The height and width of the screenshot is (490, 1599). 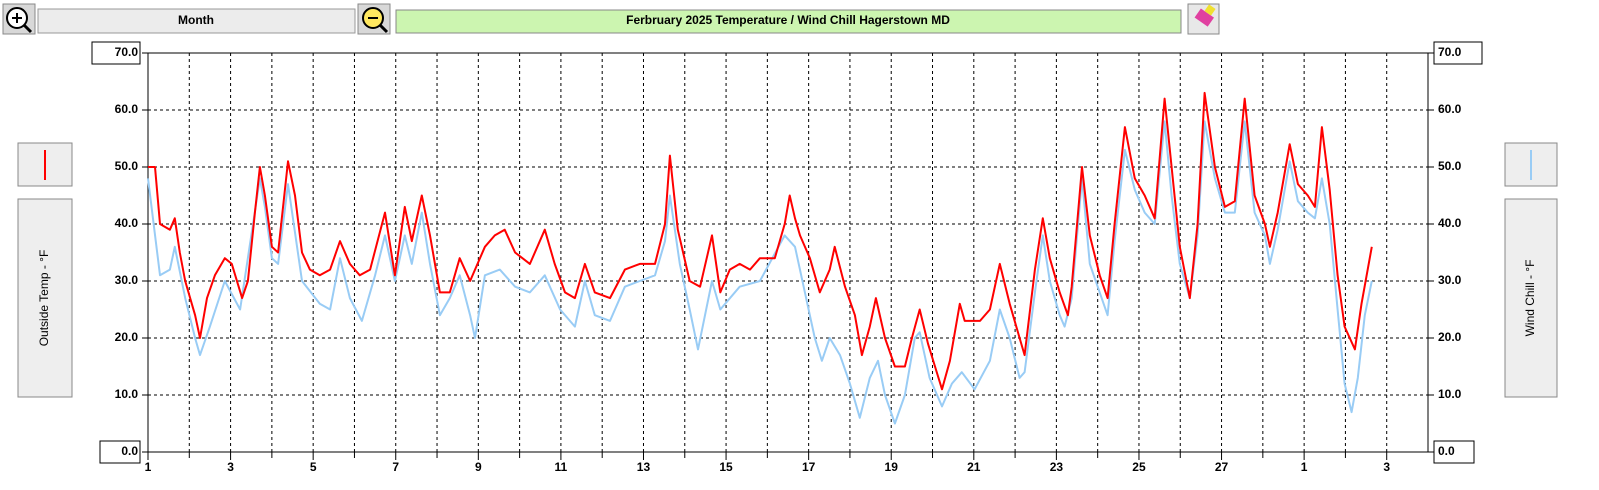 What do you see at coordinates (809, 467) in the screenshot?
I see `x-tick-label: 17` at bounding box center [809, 467].